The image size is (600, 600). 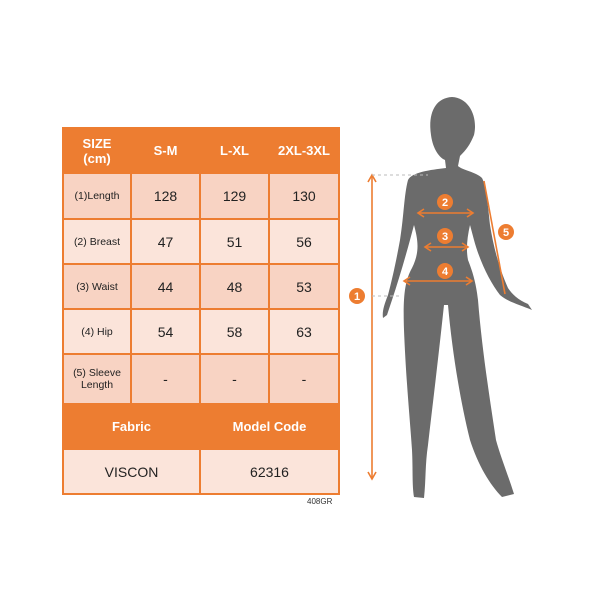 I want to click on cell: 48, so click(x=234, y=286).